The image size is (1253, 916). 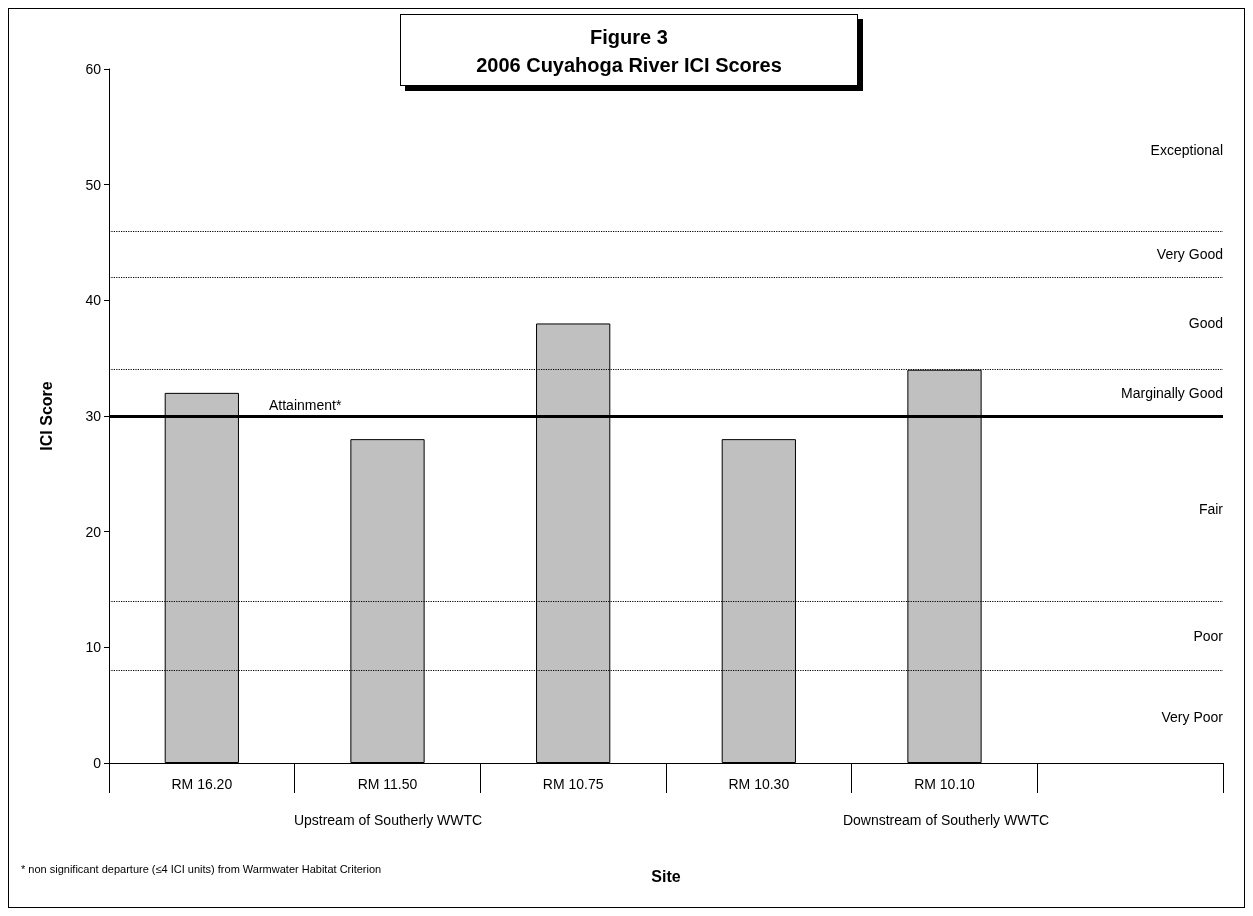 What do you see at coordinates (201, 869) in the screenshot?
I see `text: * non significant departure (≤4 ICI units) from Warmwater Habitat Criterion` at bounding box center [201, 869].